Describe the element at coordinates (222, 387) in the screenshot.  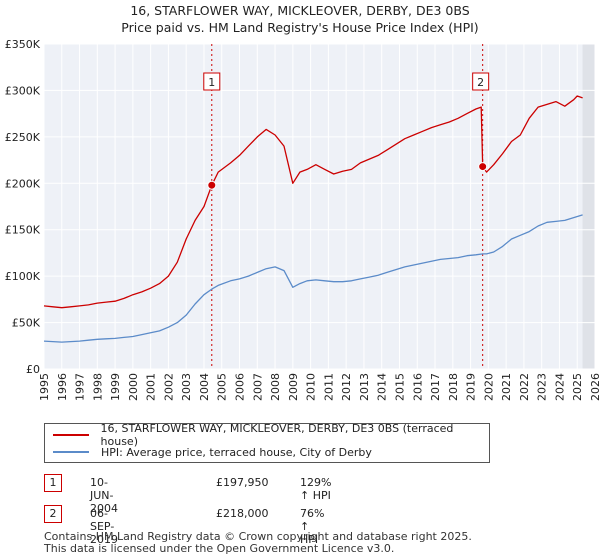
I see `x-tick-label: 2005` at that location.